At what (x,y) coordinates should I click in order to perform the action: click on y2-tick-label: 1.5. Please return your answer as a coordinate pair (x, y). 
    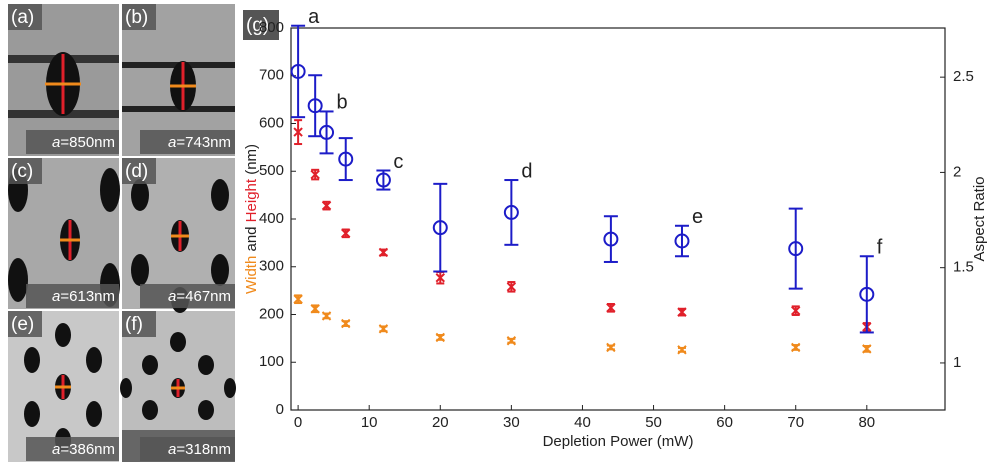
    Looking at the image, I should click on (963, 267).